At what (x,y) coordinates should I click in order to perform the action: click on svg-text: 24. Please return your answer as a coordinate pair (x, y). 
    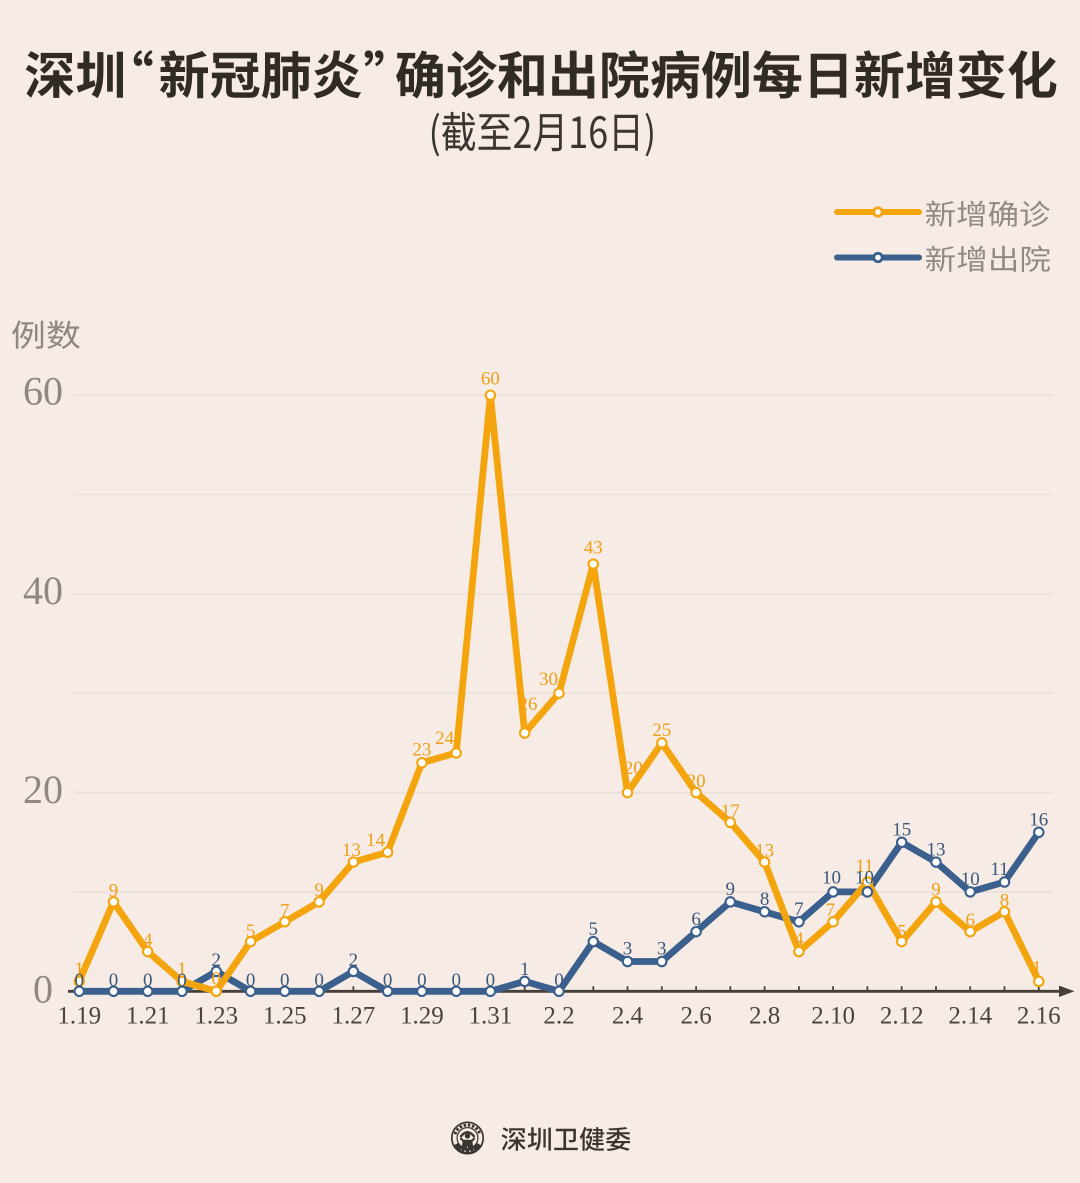
    Looking at the image, I should click on (445, 738).